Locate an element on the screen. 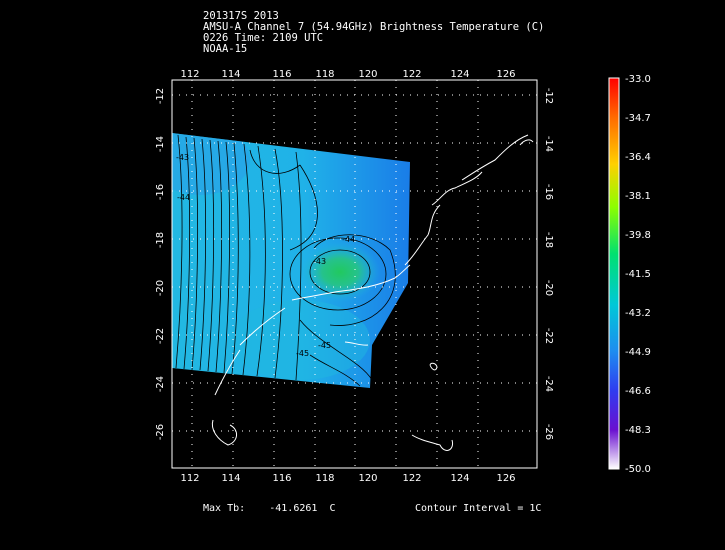  colorbar is located at coordinates (614, 273).